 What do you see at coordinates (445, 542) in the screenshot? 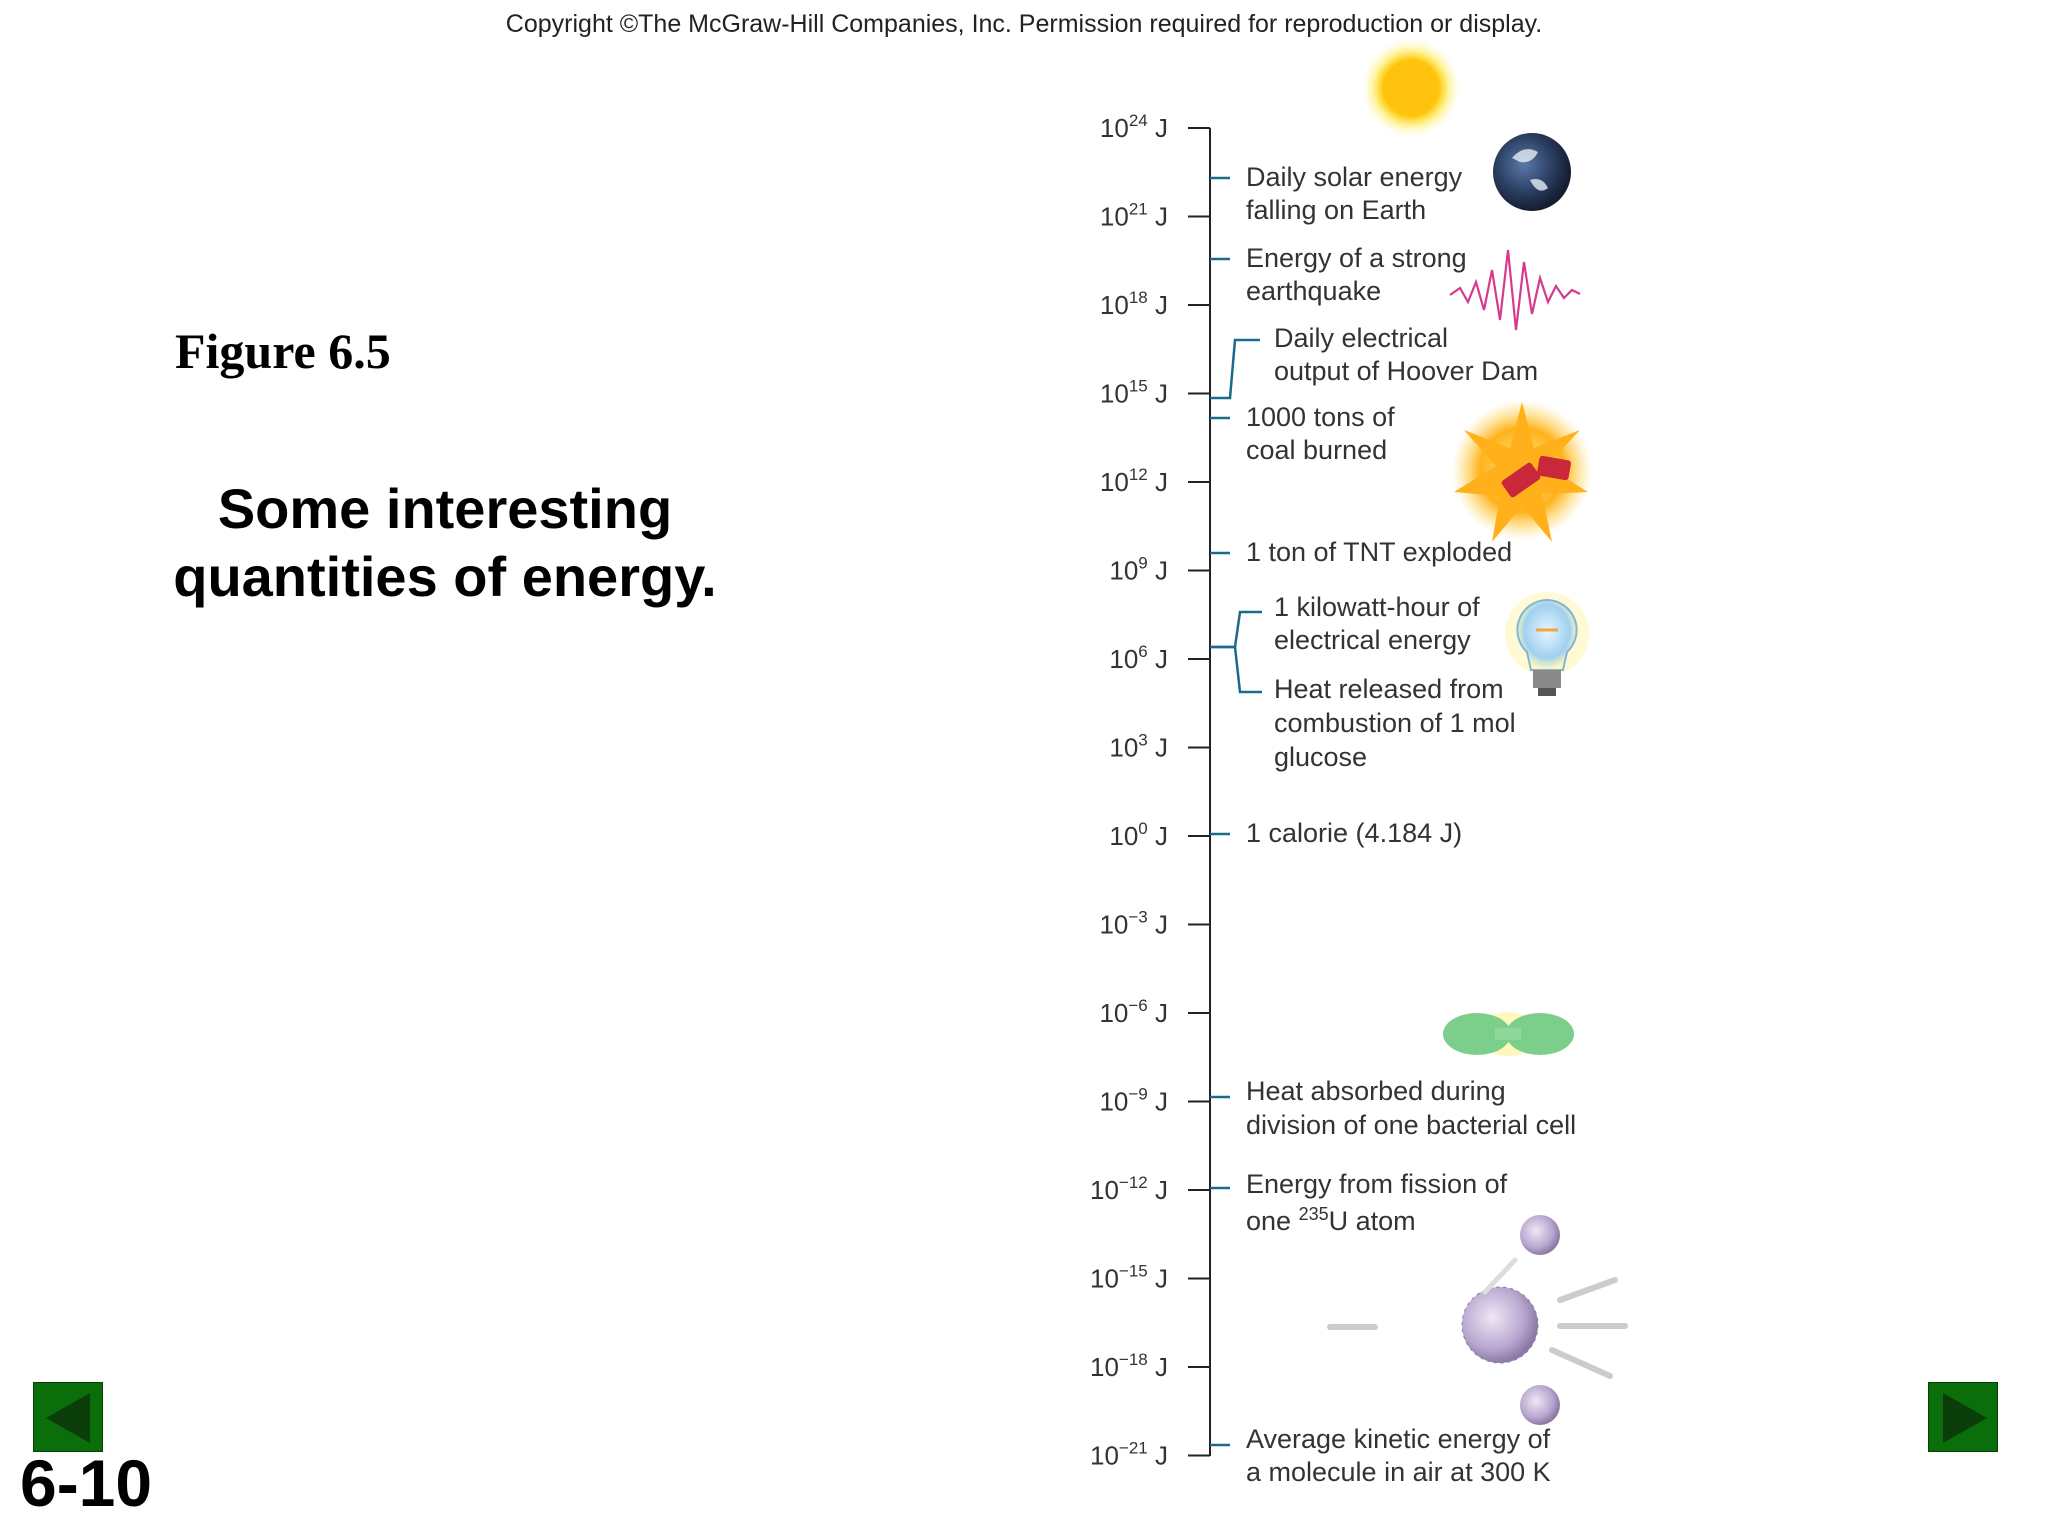
I see `figure-caption: Some interesting quantities of energy.` at bounding box center [445, 542].